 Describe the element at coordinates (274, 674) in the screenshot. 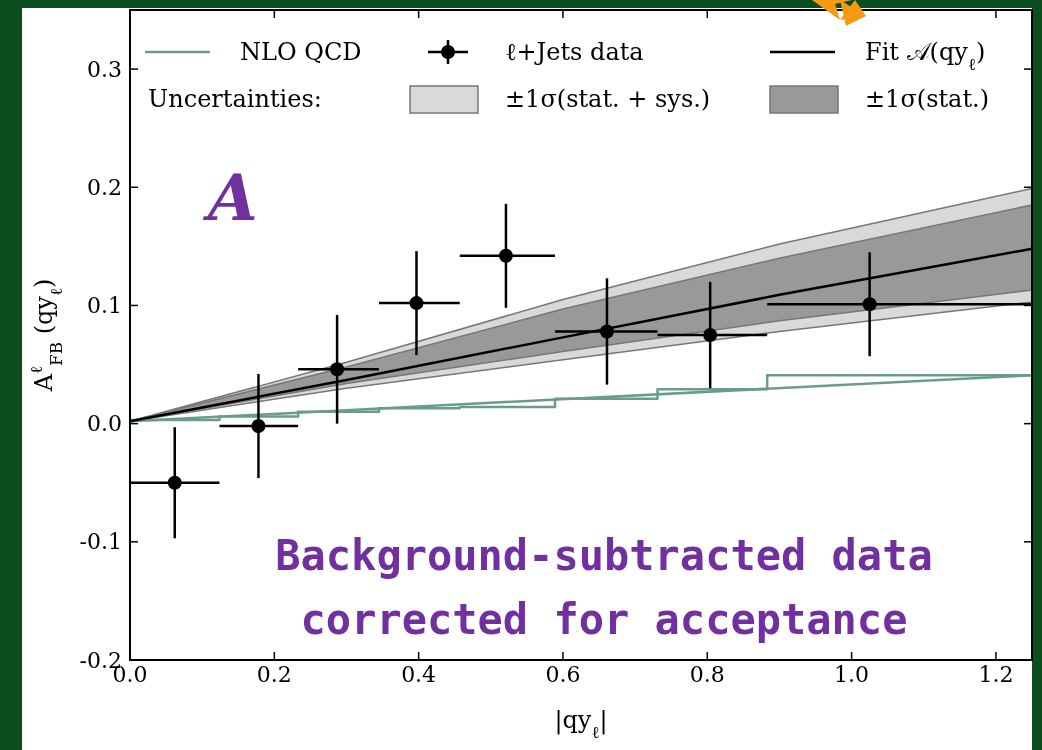

I see `x-tick-label: 0.2` at that location.